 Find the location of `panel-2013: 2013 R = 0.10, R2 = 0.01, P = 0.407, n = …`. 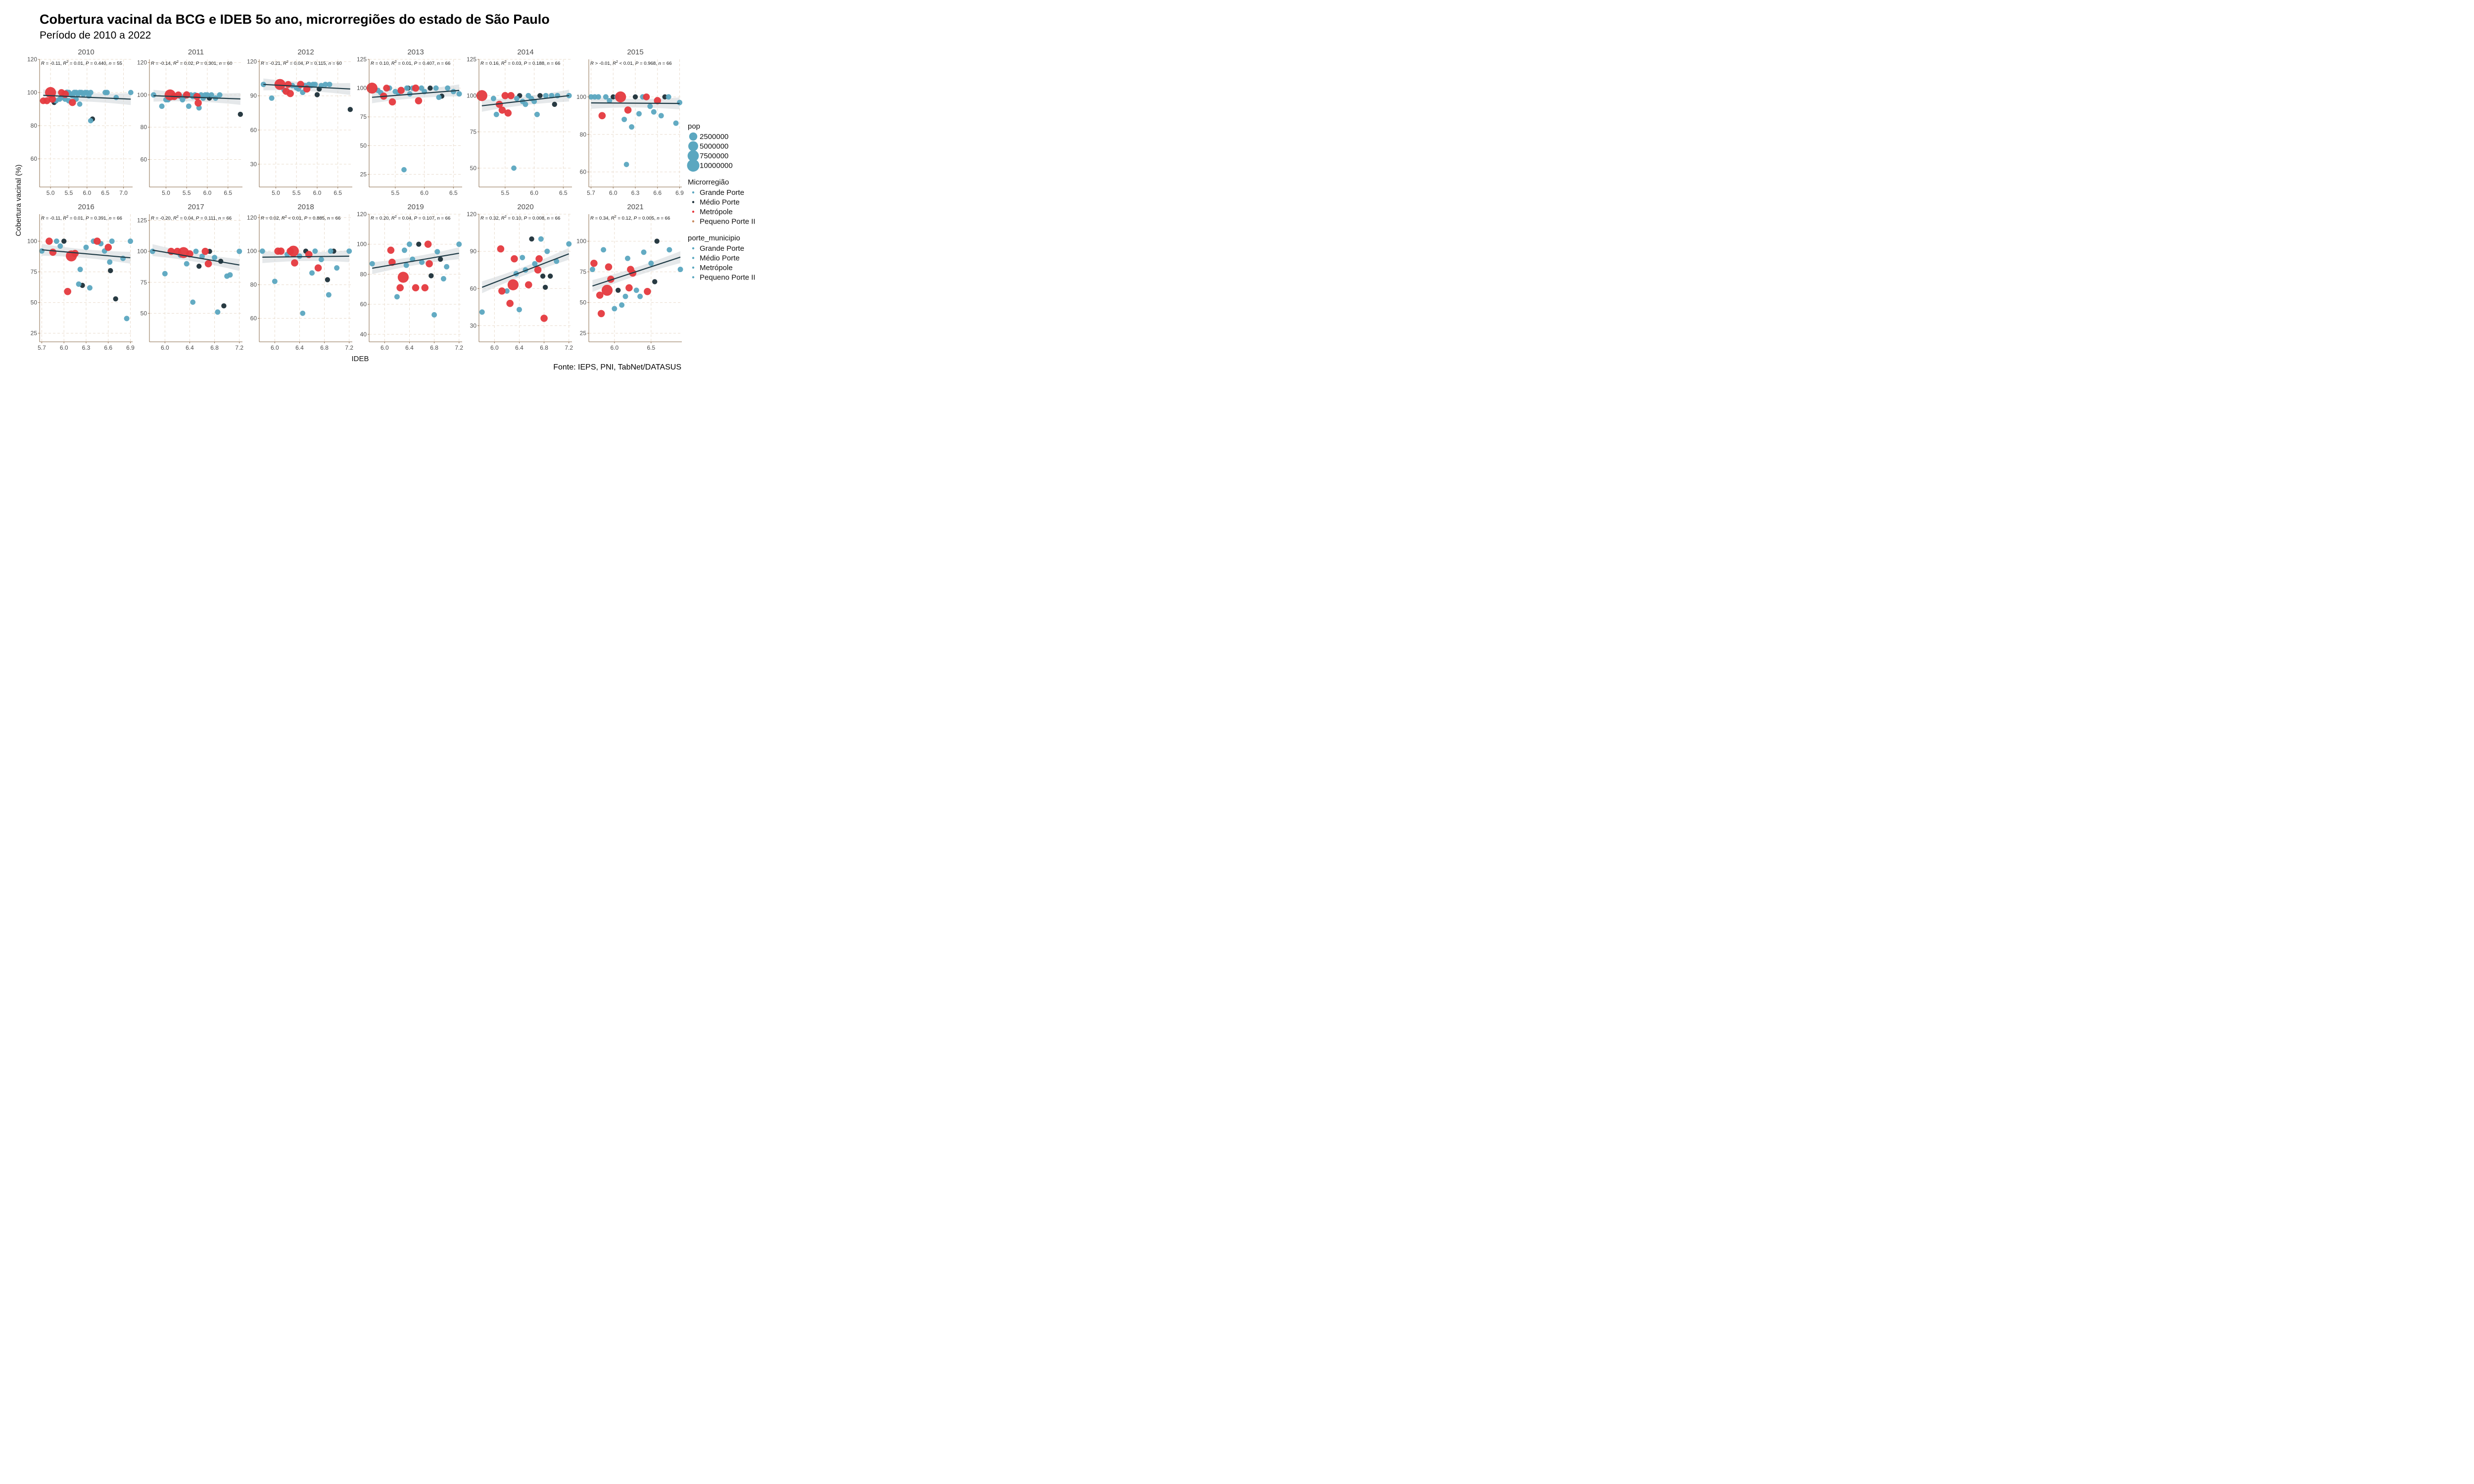

panel-2013: 2013 R = 0.10, R2 = 0.01, P = 0.407, n = … is located at coordinates (409, 122).